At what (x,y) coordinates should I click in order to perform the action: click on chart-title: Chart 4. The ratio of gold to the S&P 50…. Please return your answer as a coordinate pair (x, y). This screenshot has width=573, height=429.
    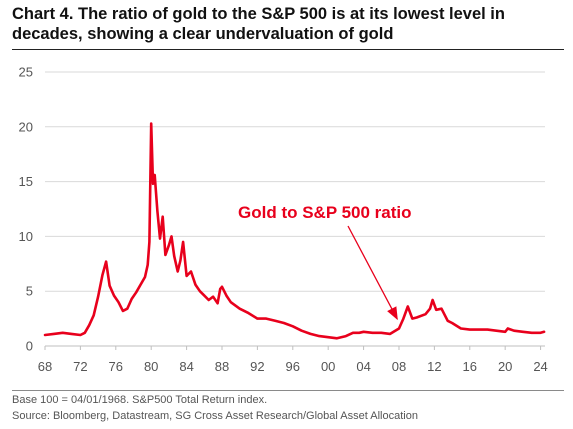
    Looking at the image, I should click on (258, 24).